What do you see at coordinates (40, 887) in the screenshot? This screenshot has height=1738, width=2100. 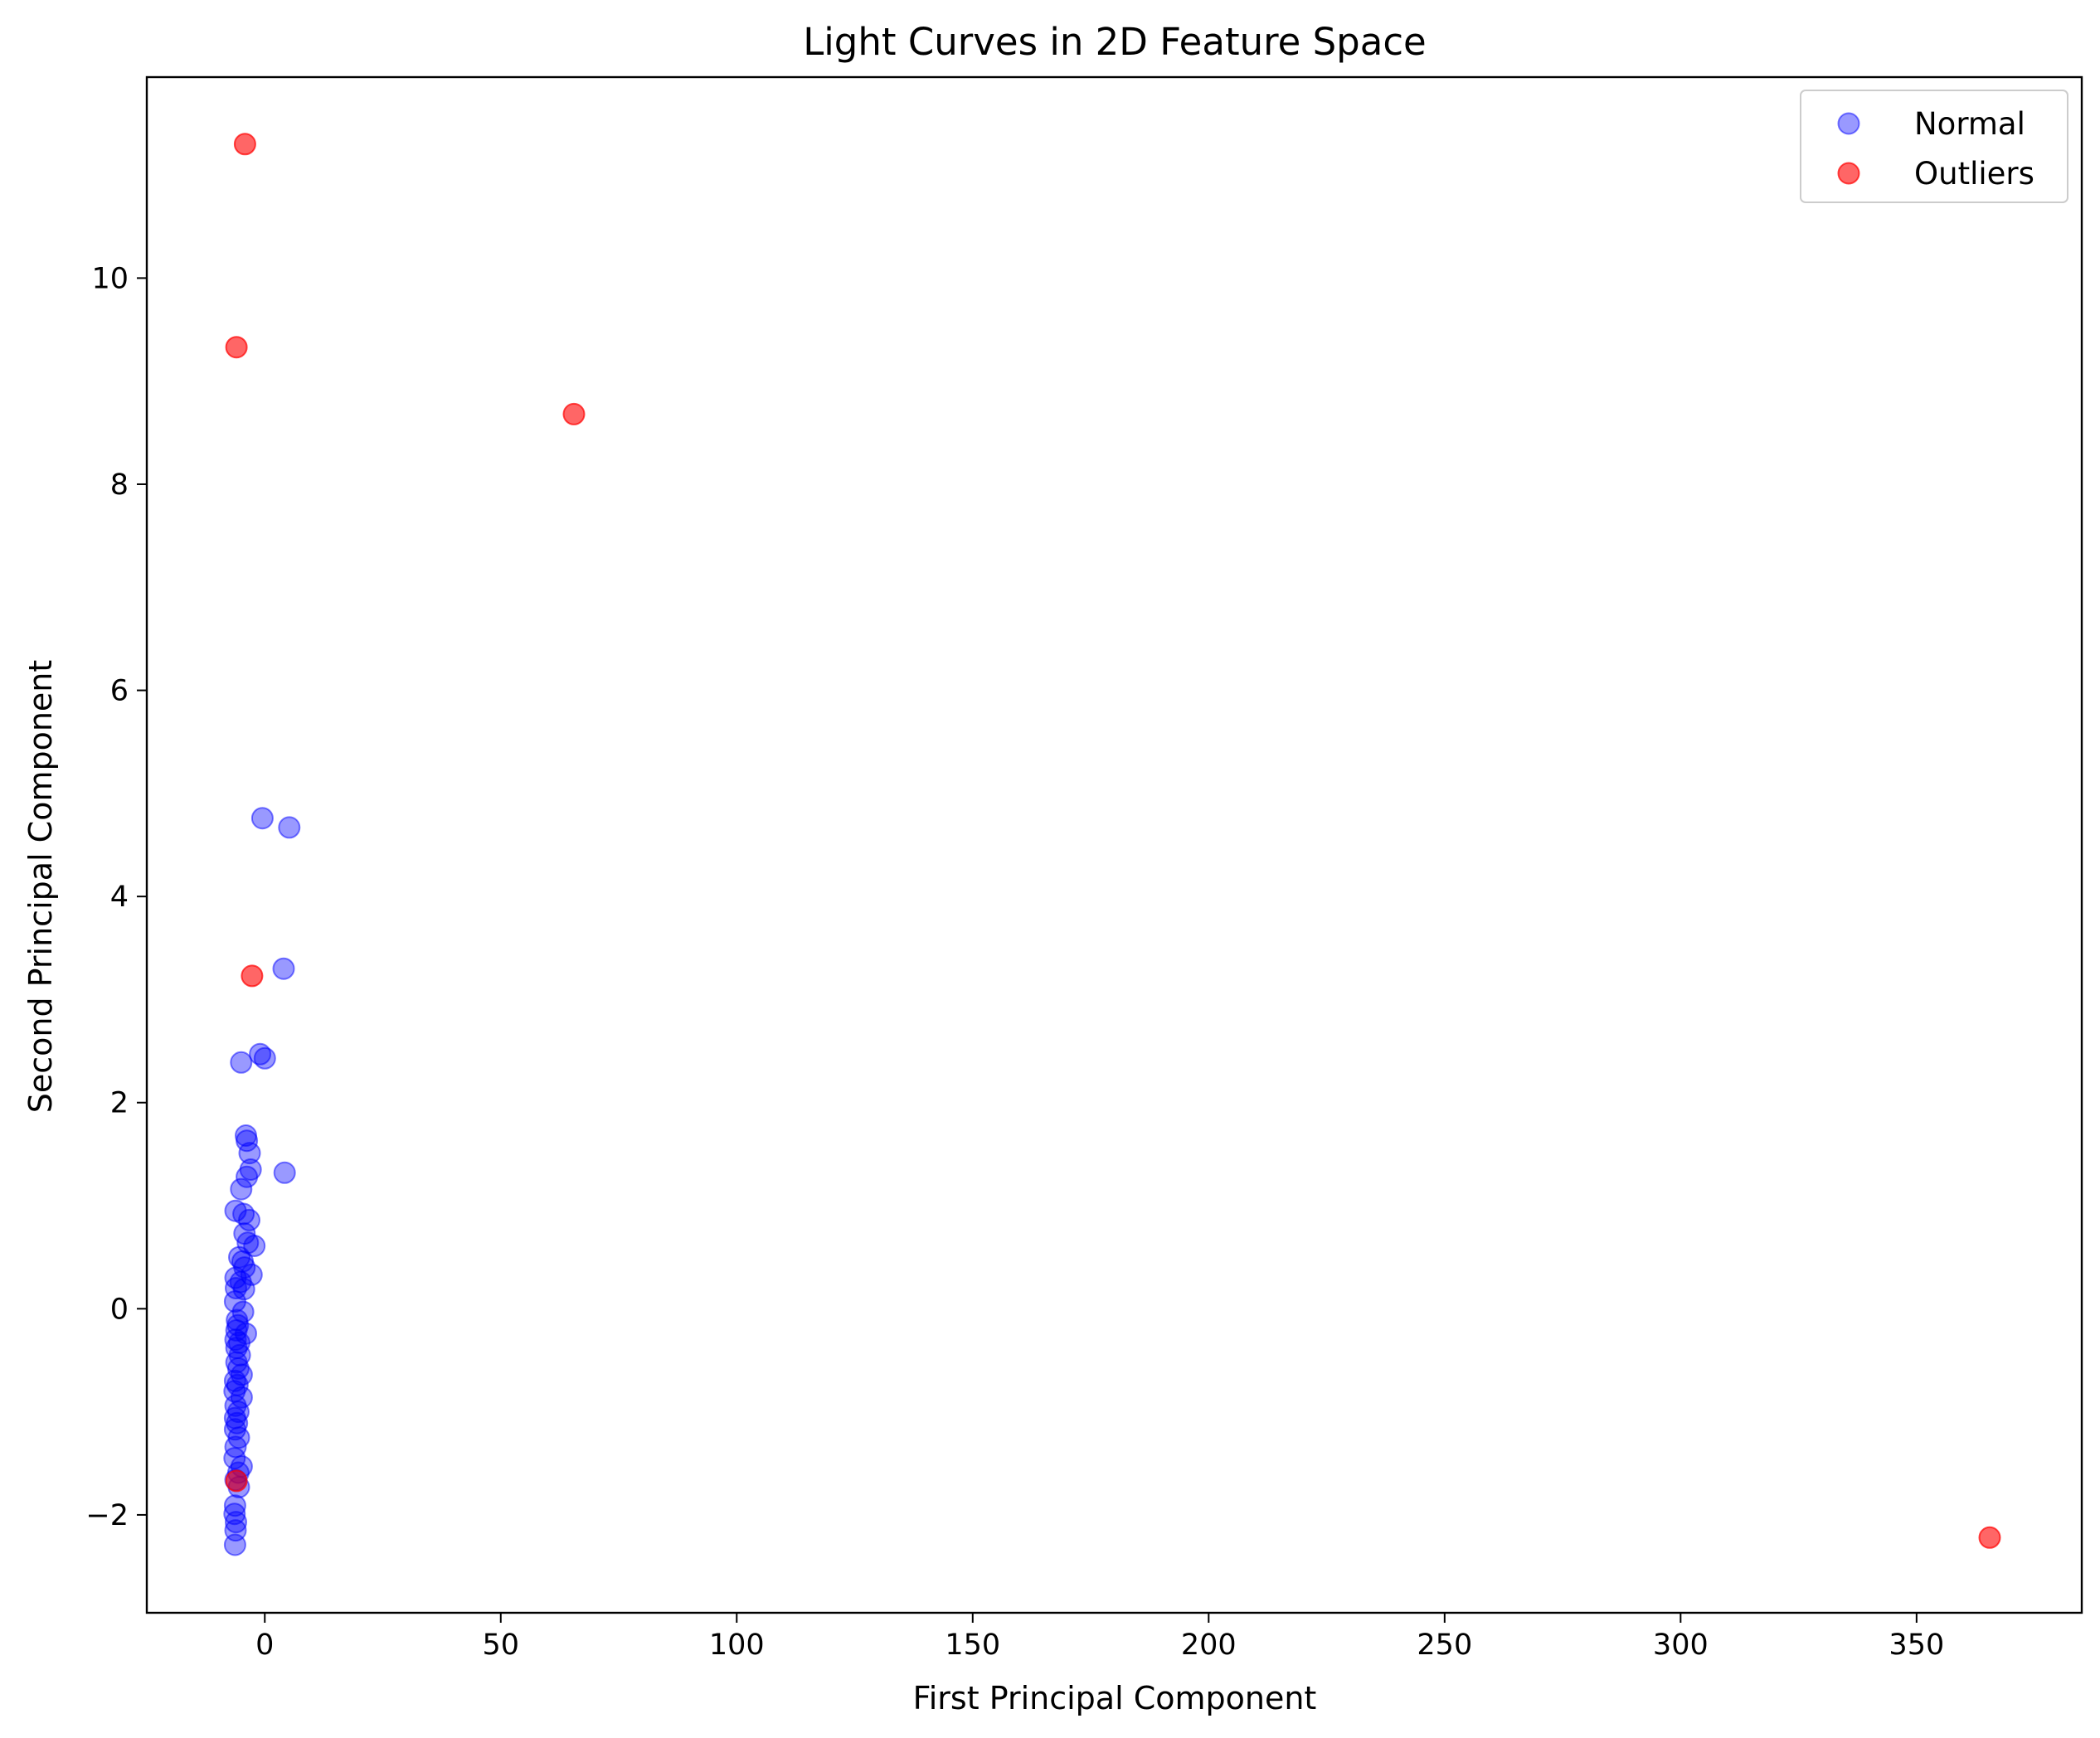 I see `y-axis-label: Second Principal Component` at bounding box center [40, 887].